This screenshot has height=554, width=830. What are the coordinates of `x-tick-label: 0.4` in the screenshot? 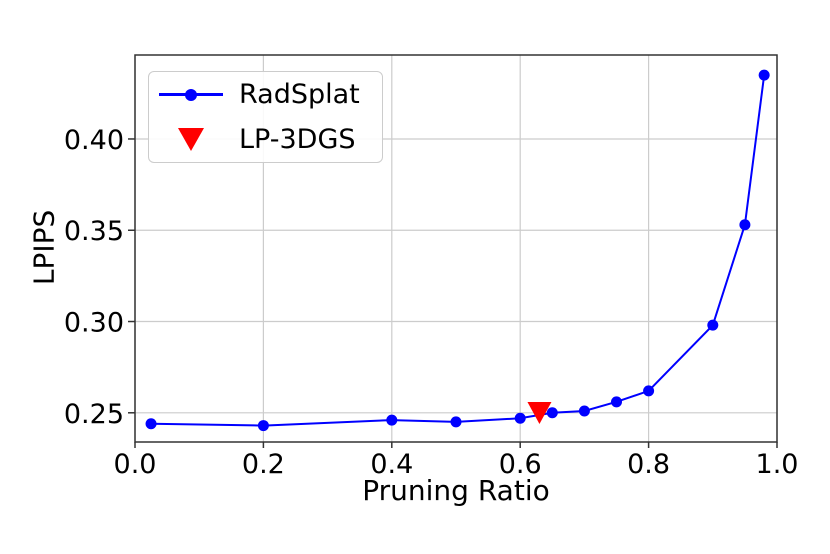 It's located at (391, 464).